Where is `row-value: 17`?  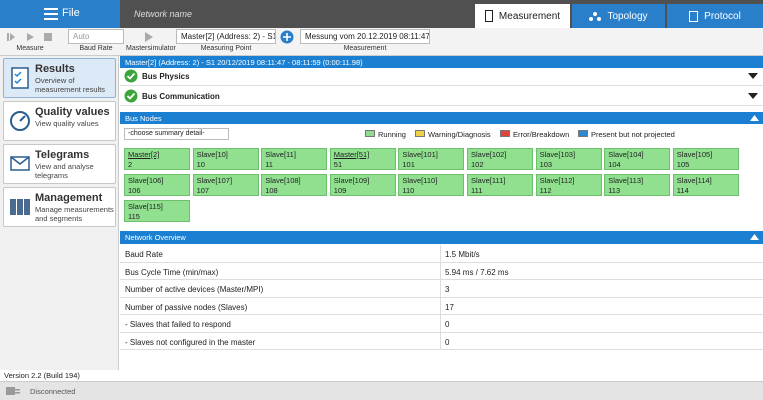 row-value: 17 is located at coordinates (449, 307).